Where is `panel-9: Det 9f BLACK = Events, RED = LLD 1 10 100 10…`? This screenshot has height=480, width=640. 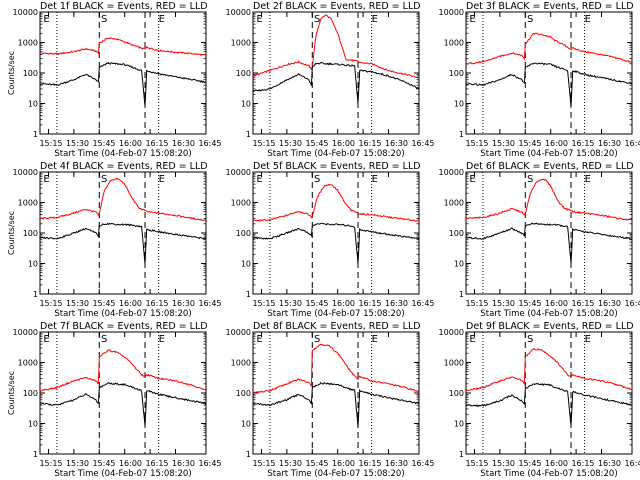 panel-9: Det 9f BLACK = Events, RED = LLD 1 10 100 10… is located at coordinates (539, 400).